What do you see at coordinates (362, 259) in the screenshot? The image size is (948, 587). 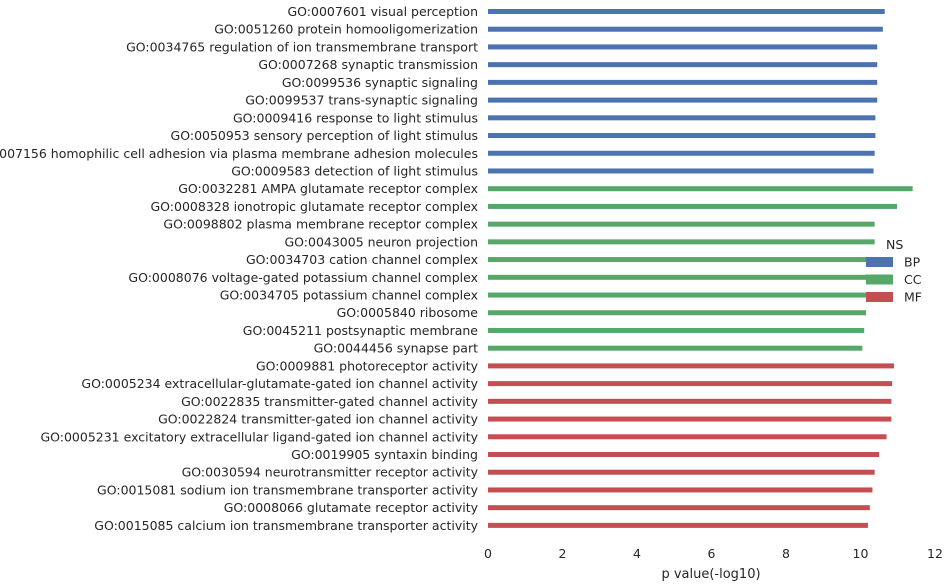 I see `category-label-15: GO:0034703 cation channel complex` at bounding box center [362, 259].